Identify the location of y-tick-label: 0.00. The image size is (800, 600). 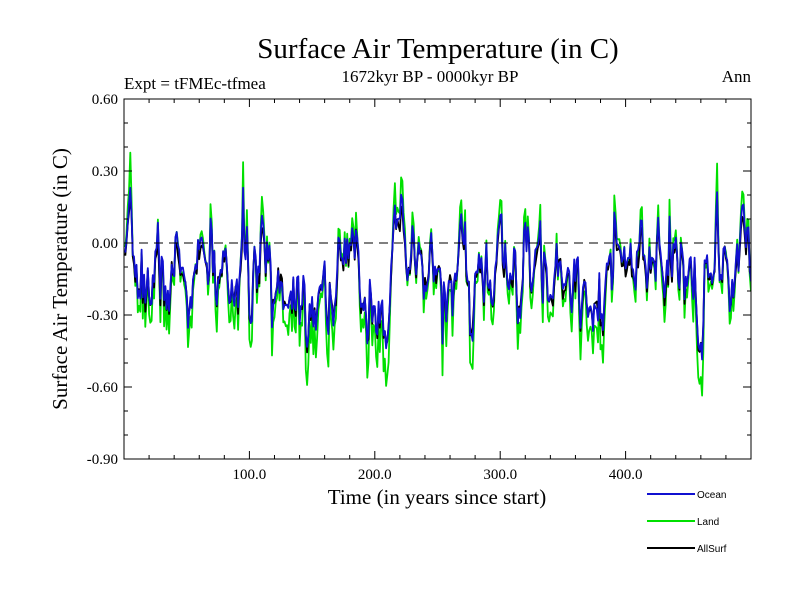
(105, 244).